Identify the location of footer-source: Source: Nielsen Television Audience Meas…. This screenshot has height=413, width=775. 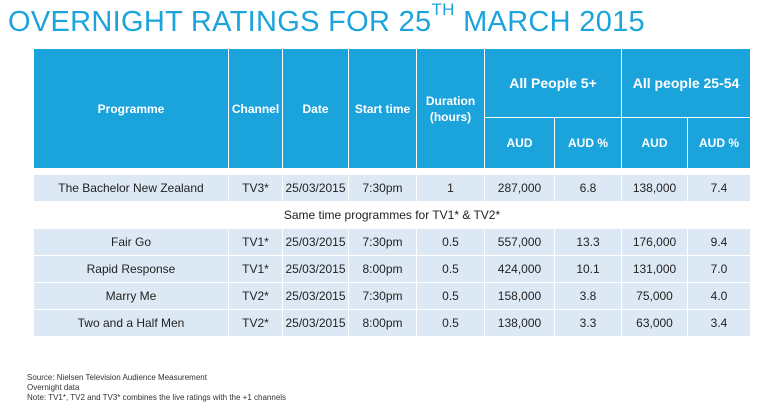
(117, 377).